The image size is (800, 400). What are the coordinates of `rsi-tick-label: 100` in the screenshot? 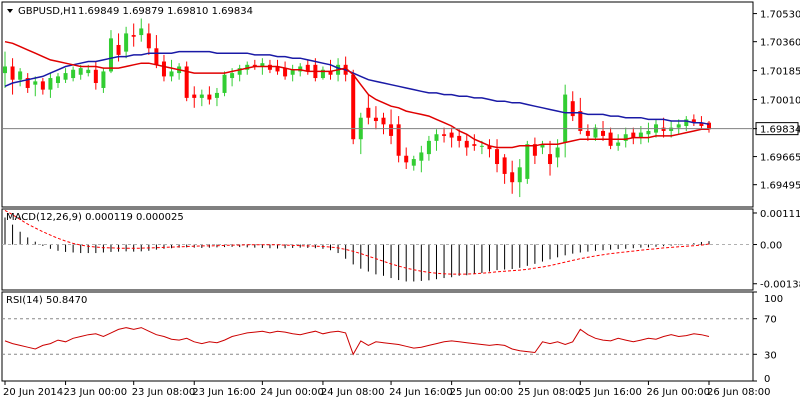 It's located at (773, 299).